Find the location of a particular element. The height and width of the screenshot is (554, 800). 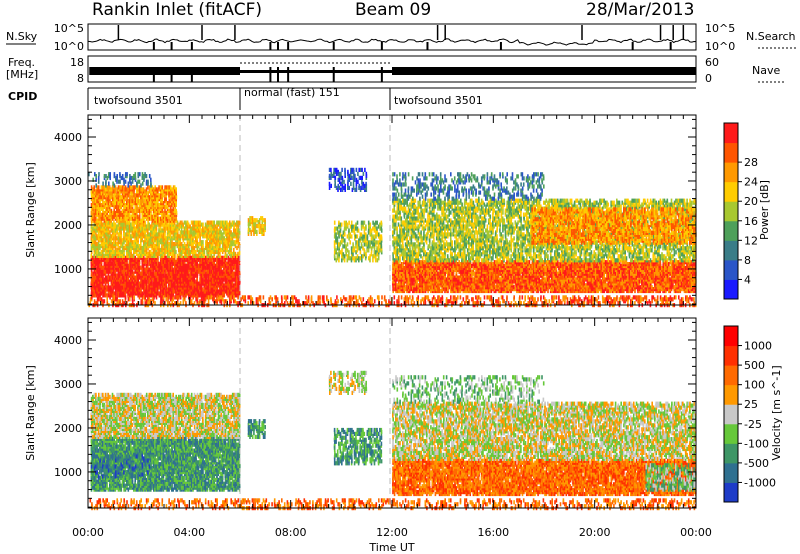

station-title: Rankin Inlet (fitACF) is located at coordinates (177, 10).